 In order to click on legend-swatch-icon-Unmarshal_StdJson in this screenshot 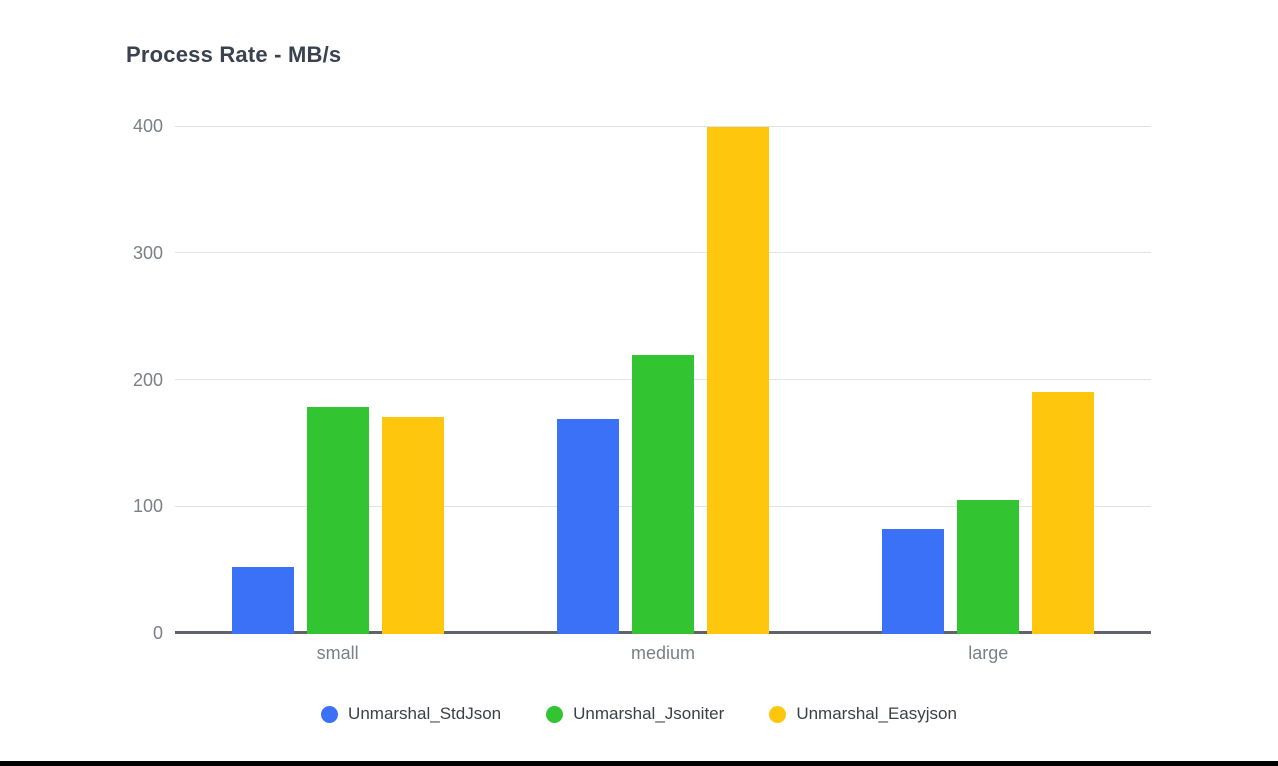, I will do `click(330, 714)`.